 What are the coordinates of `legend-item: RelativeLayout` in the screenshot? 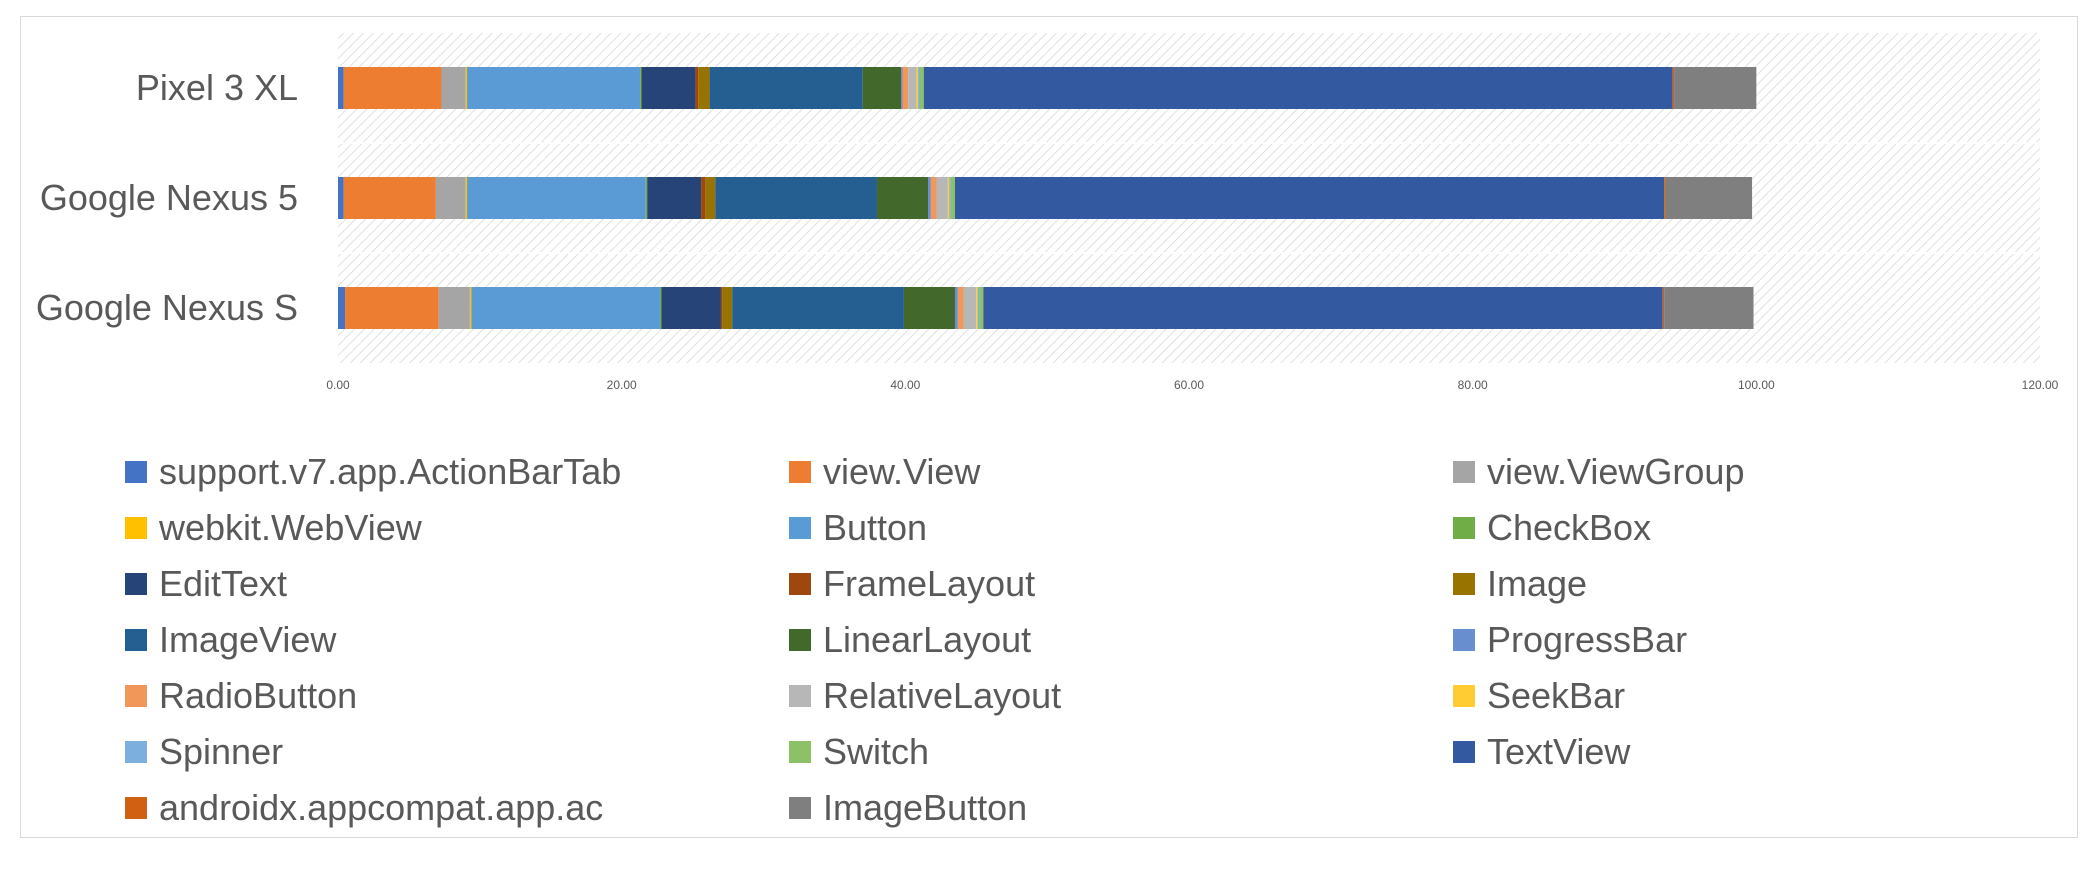 It's located at (1121, 696).